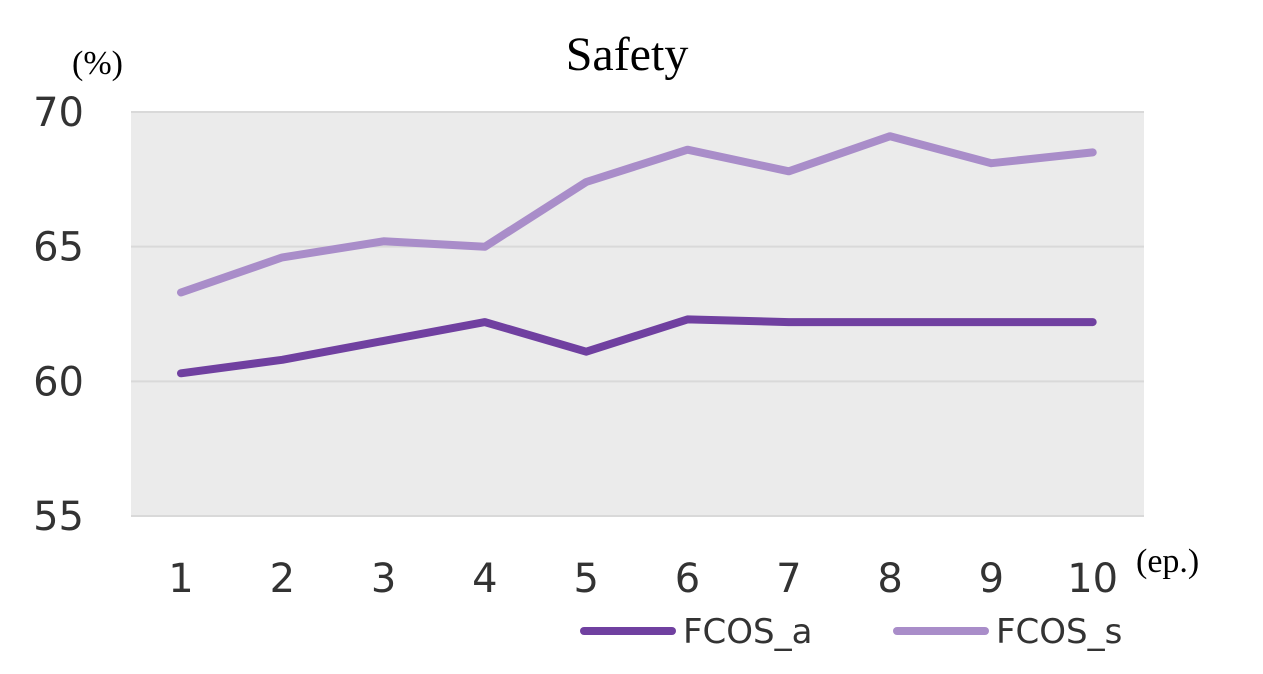 Image resolution: width=1263 pixels, height=674 pixels. Describe the element at coordinates (637, 346) in the screenshot. I see `series-line-fcos-a` at that location.